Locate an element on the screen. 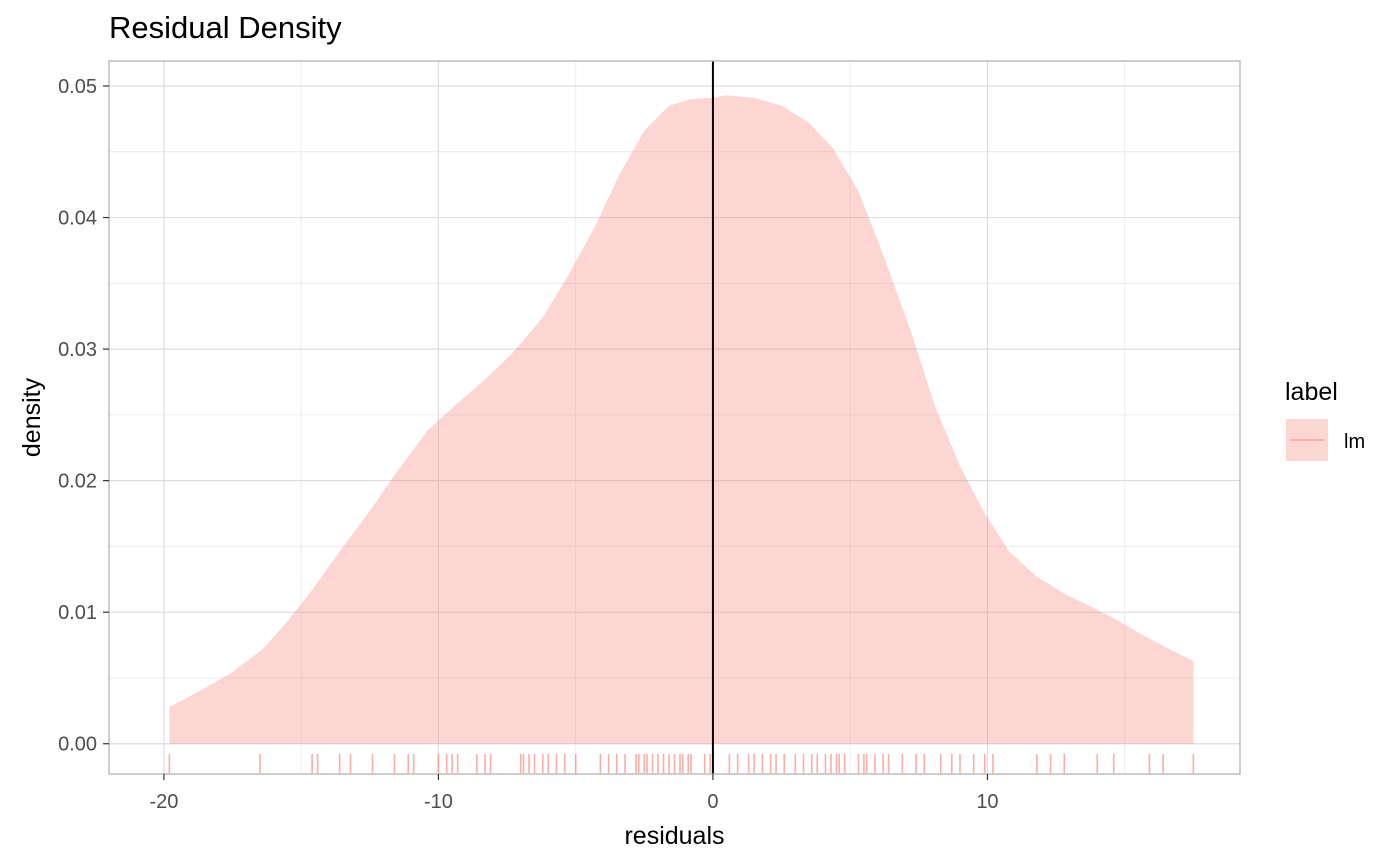 The image size is (1400, 866). x-tick-label: -20 is located at coordinates (163, 802).